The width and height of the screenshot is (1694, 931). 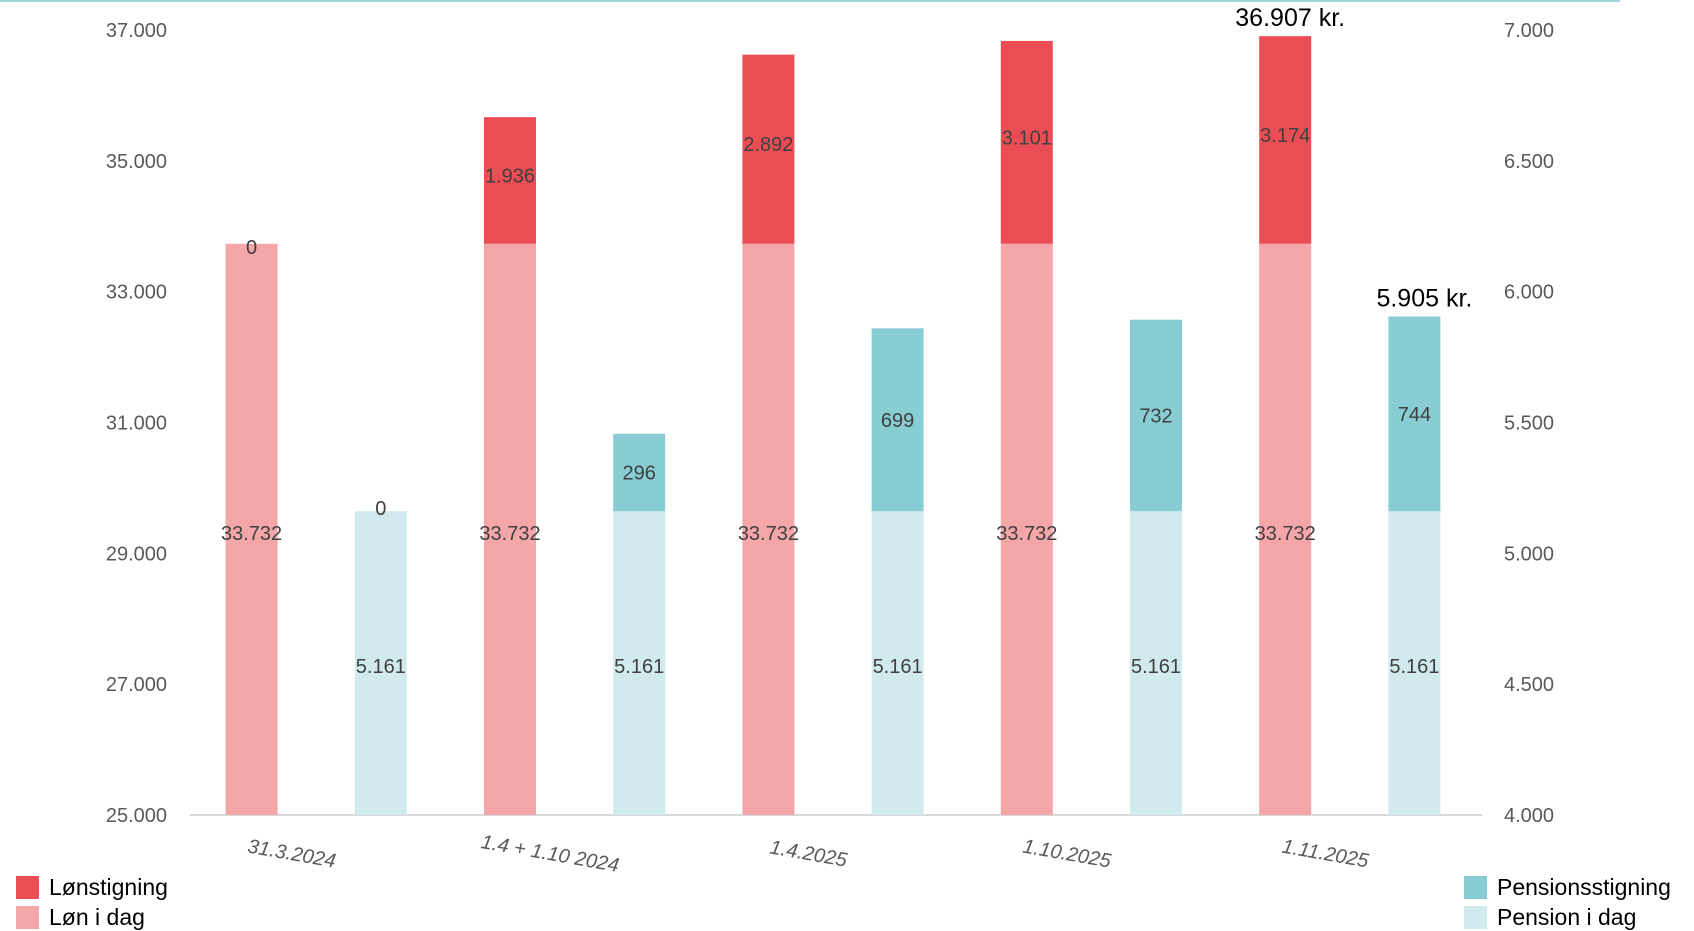 I want to click on legend-item-pensionsstigning: Pensionsstigning, so click(x=1567, y=887).